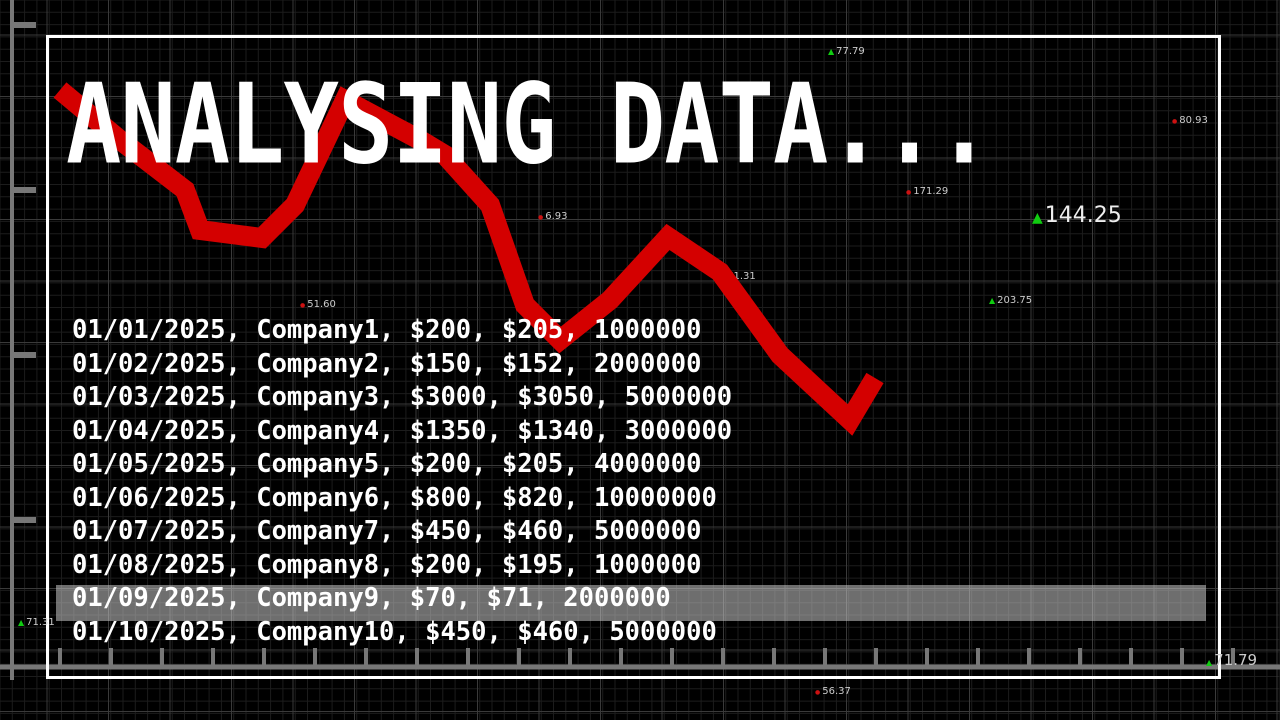  I want to click on ticker-label: ▲ 77.79, so click(846, 51).